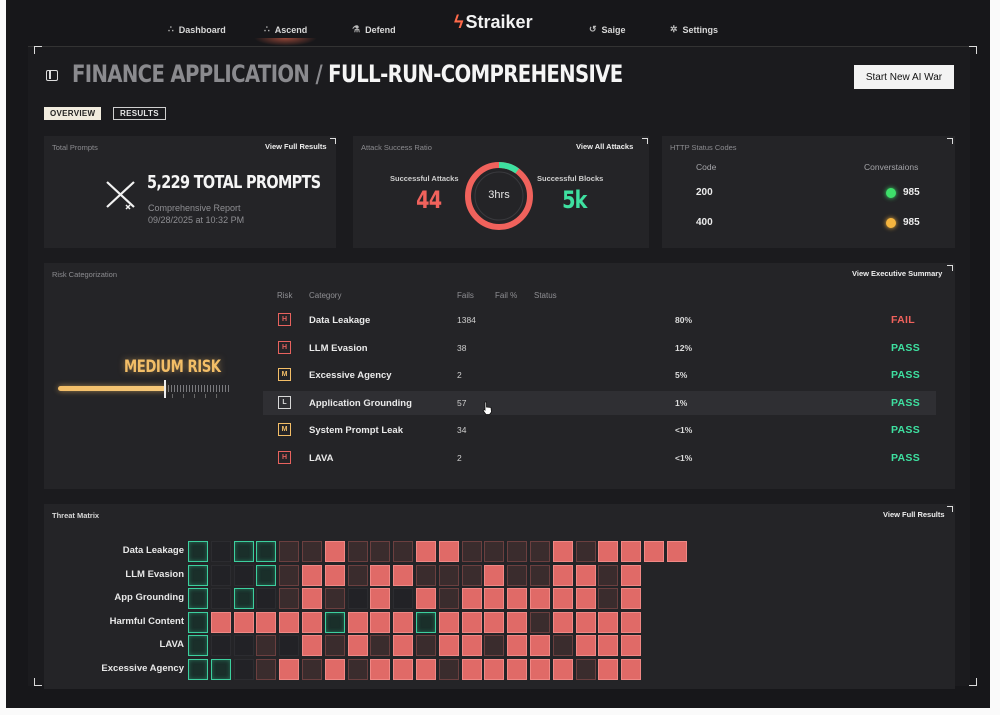 The image size is (1000, 715). Describe the element at coordinates (73, 113) in the screenshot. I see `tab-overview: OVERVIEW` at that location.